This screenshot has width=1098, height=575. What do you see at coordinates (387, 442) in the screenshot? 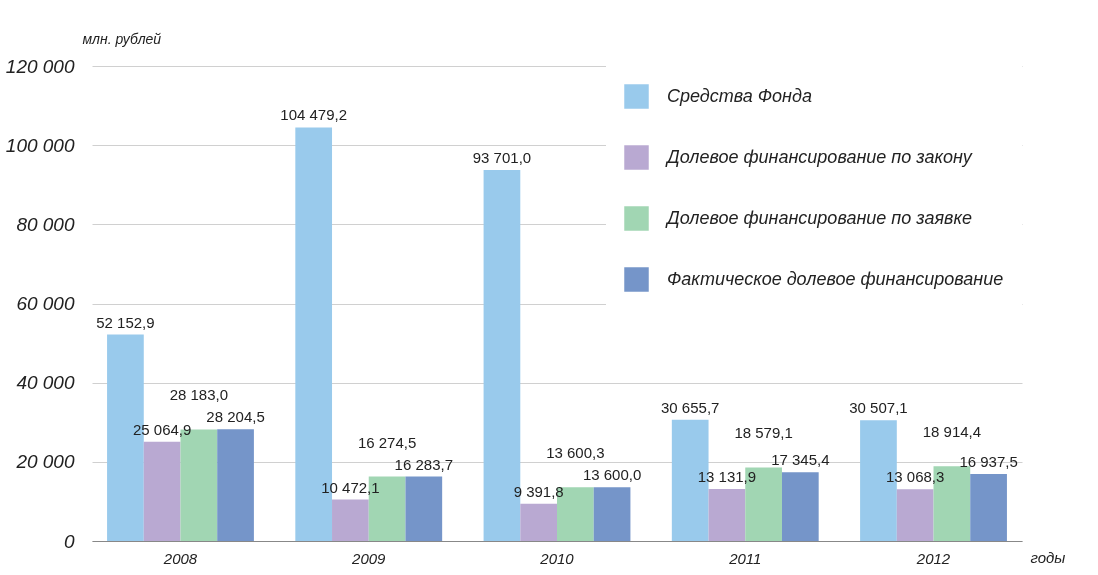
I see `data-label: 16 274,5` at bounding box center [387, 442].